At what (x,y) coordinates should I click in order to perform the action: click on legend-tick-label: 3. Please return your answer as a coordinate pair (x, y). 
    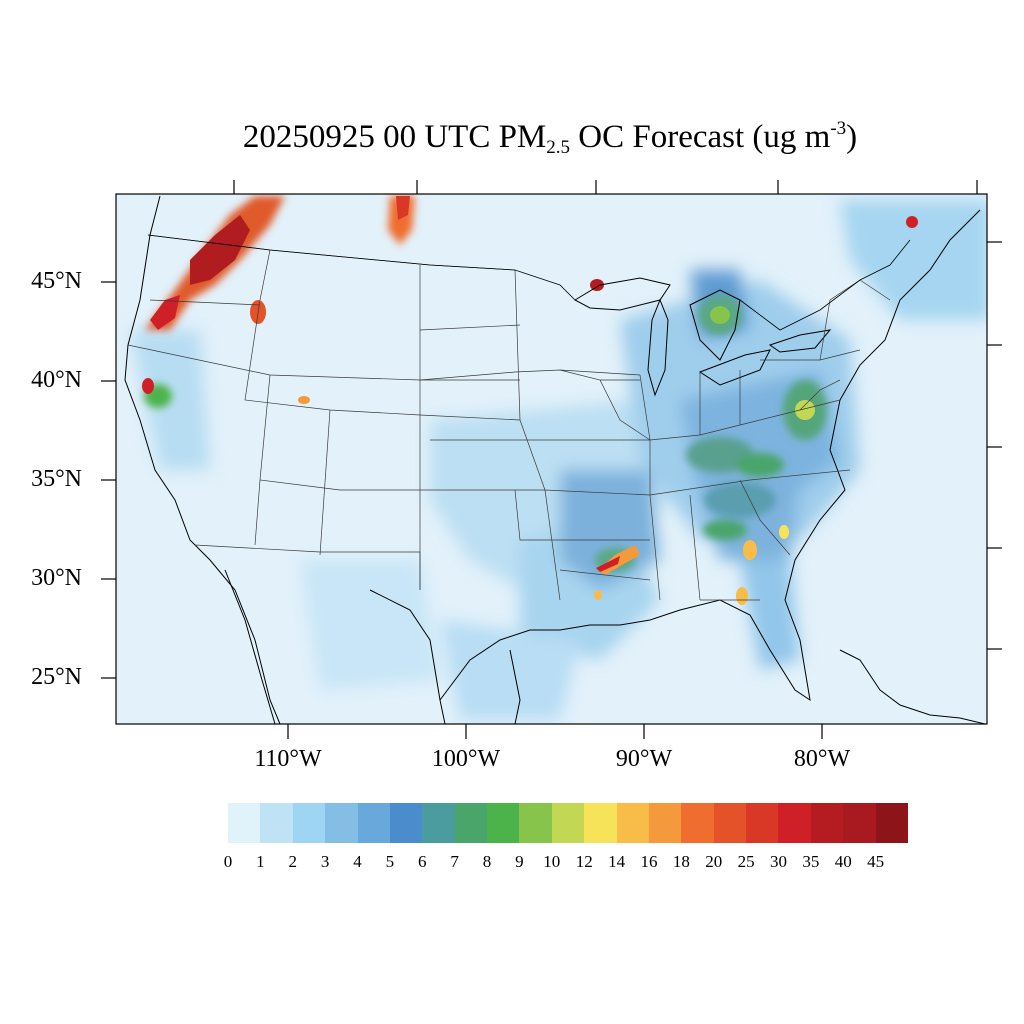
    Looking at the image, I should click on (325, 861).